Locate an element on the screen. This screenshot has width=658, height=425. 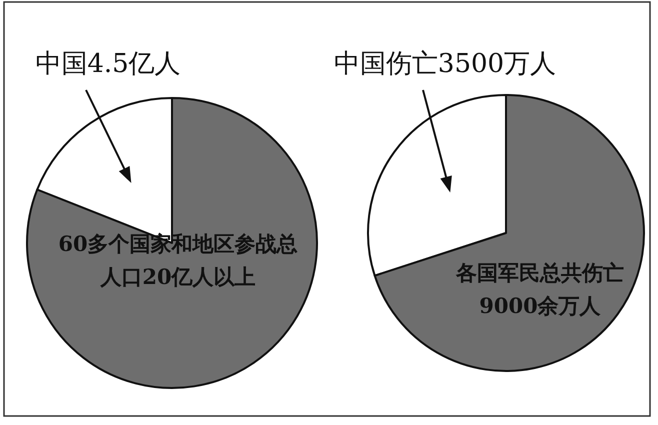
slice-label: 中国4.5亿人 is located at coordinates (108, 64).